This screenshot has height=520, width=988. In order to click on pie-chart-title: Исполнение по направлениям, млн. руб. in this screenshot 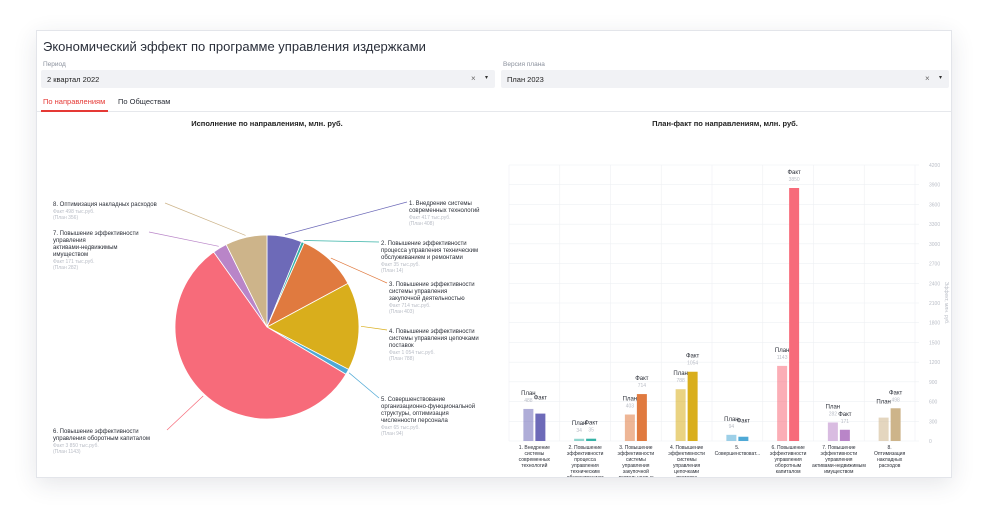, I will do `click(267, 123)`.